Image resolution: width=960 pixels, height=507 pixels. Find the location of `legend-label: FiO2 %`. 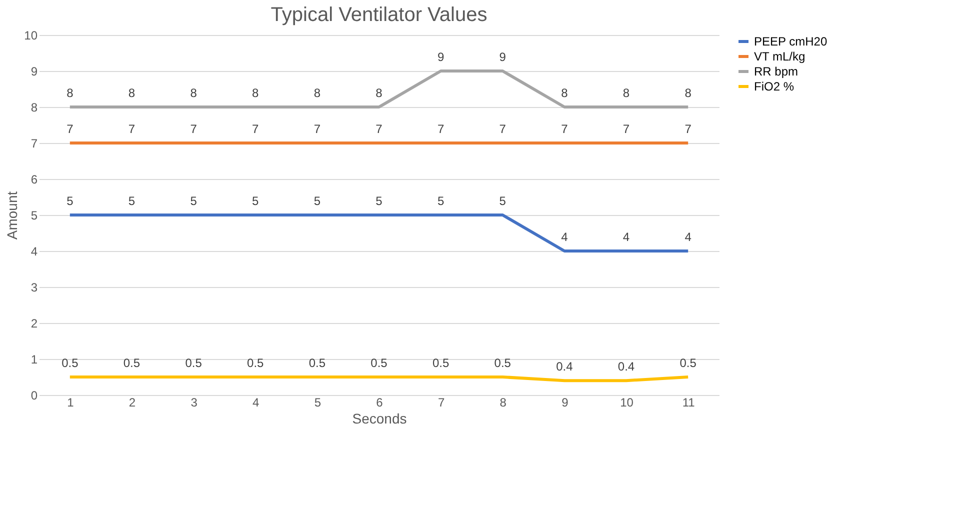

legend-label: FiO2 % is located at coordinates (774, 87).